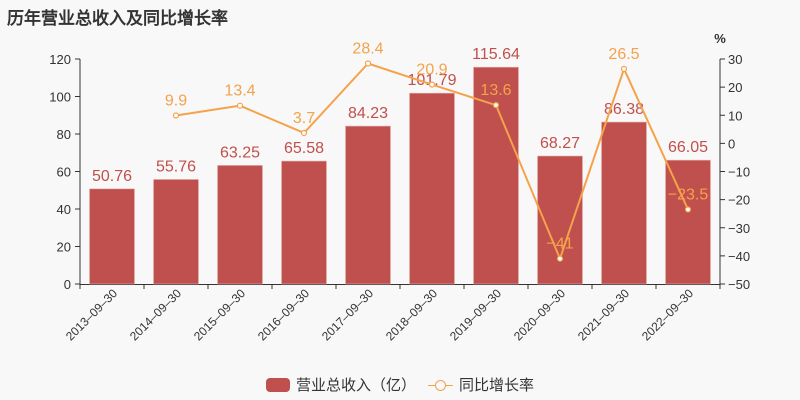 The width and height of the screenshot is (800, 400). Describe the element at coordinates (304, 148) in the screenshot. I see `bar-value-label: 65.58` at that location.